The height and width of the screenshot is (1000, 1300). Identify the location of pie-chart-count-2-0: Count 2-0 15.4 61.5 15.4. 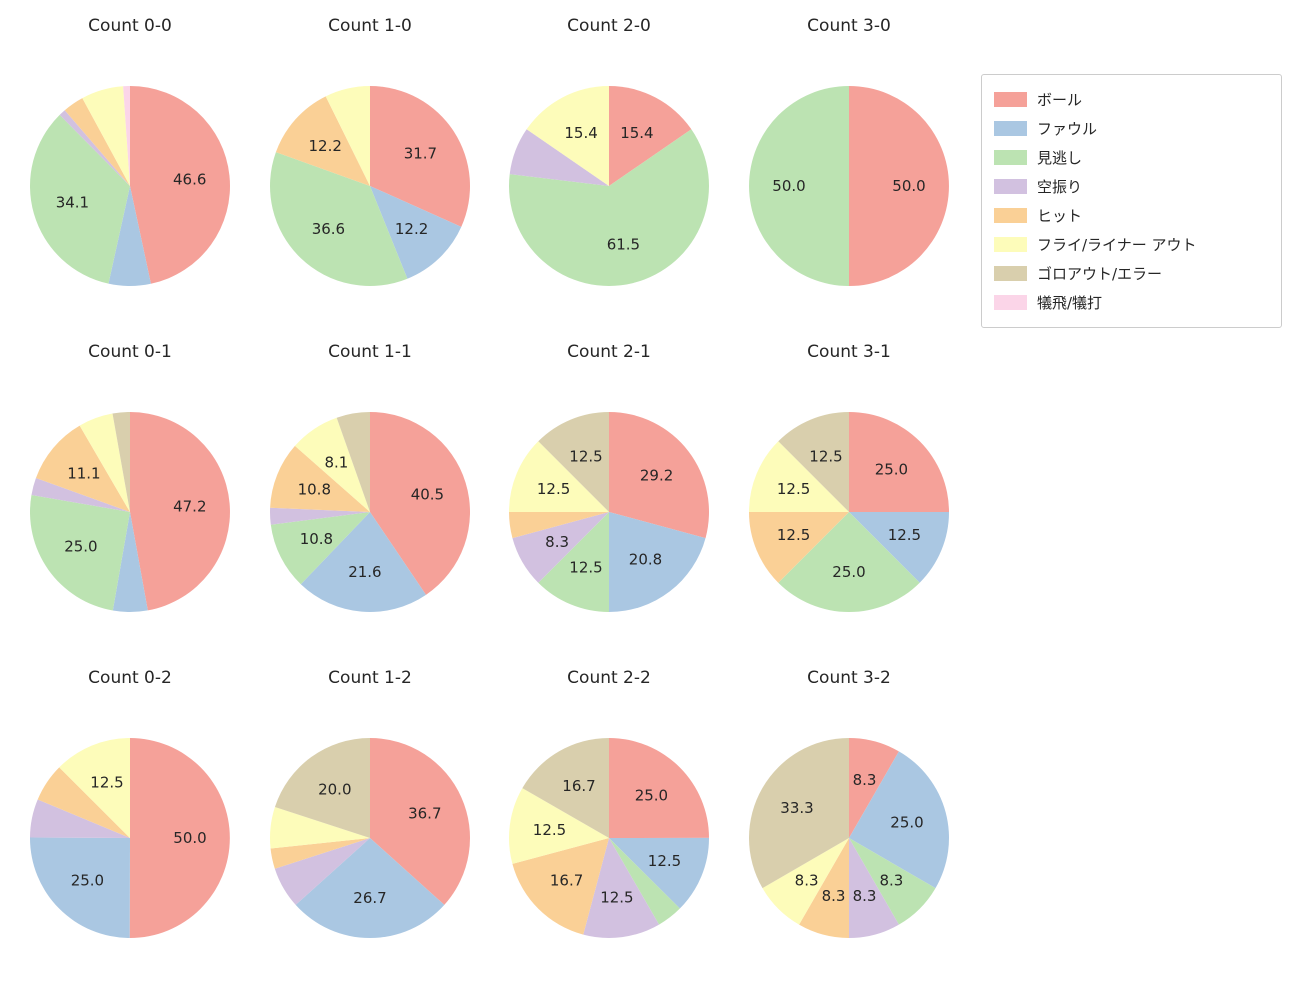
(609, 155).